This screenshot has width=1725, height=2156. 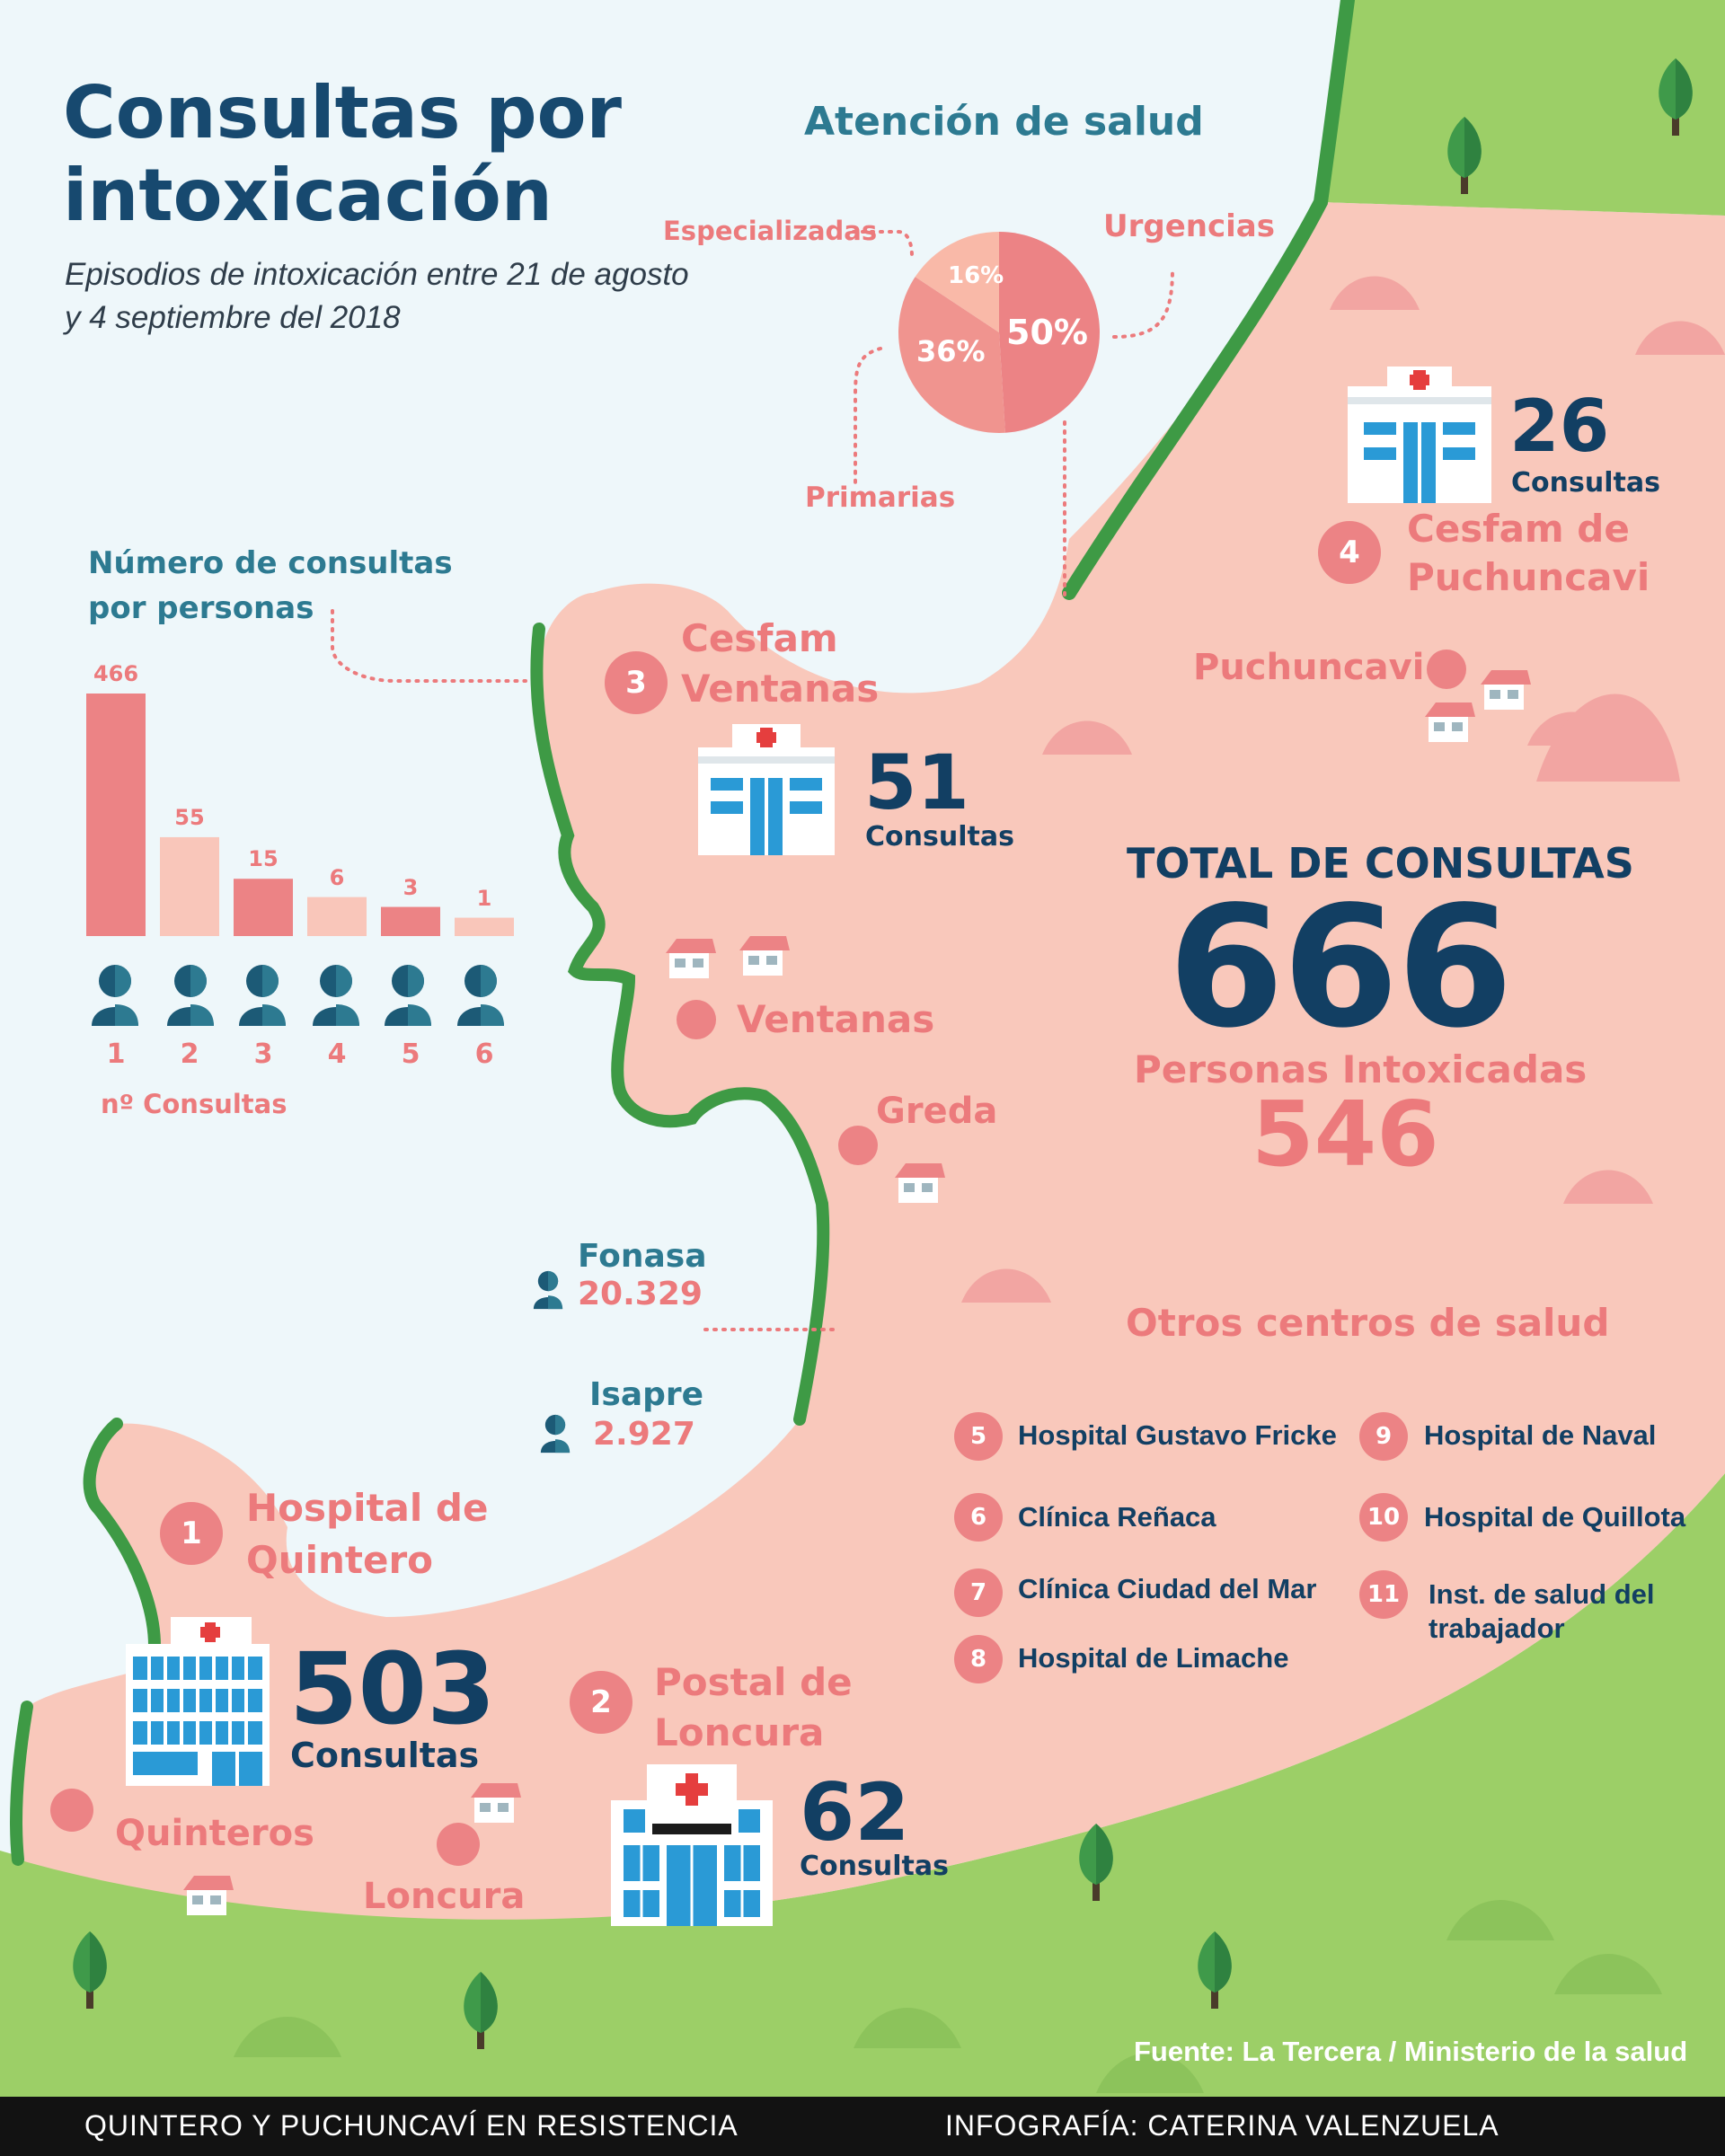 What do you see at coordinates (1542, 1611) in the screenshot?
I see `other-11-name: Inst. de salud del trabajador` at bounding box center [1542, 1611].